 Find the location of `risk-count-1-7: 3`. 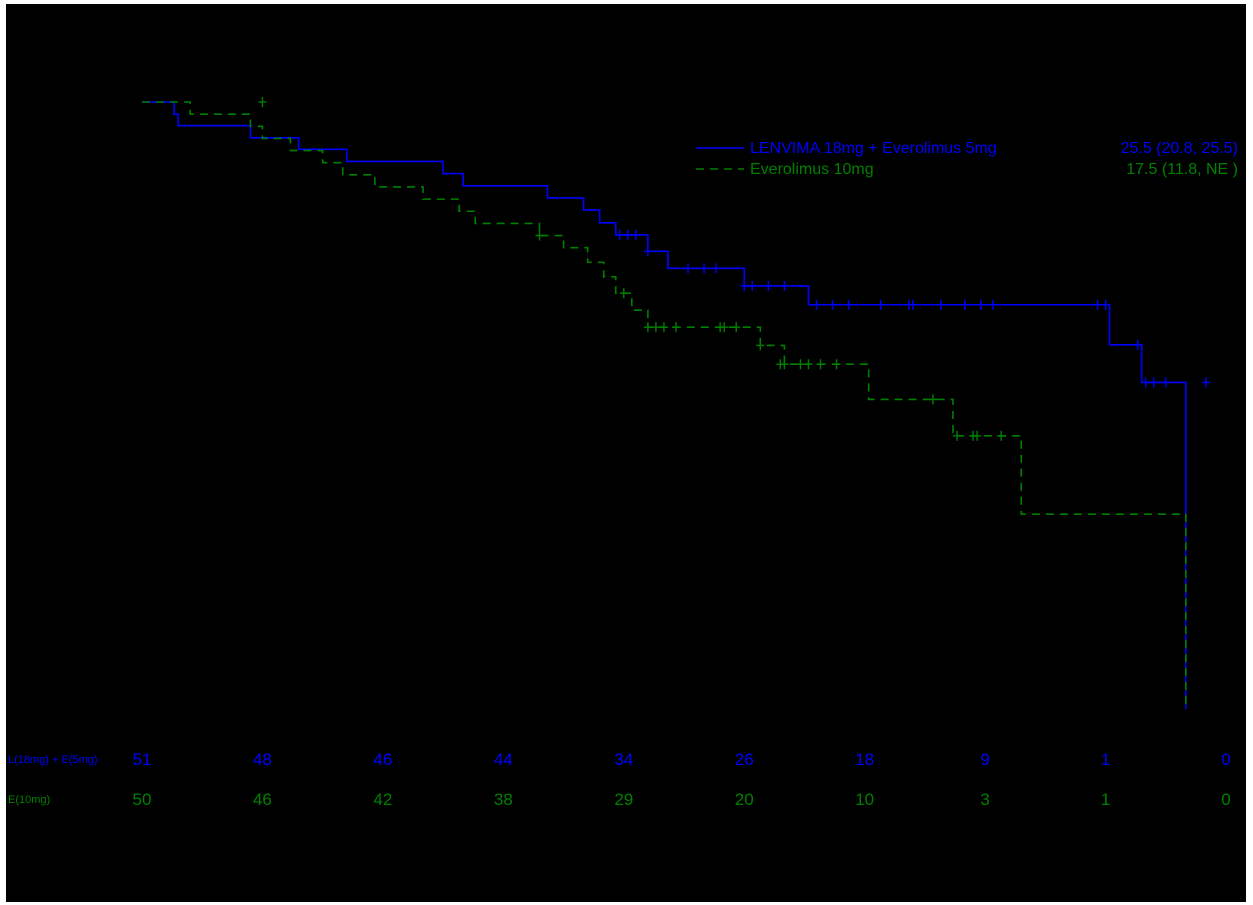

risk-count-1-7: 3 is located at coordinates (984, 799).